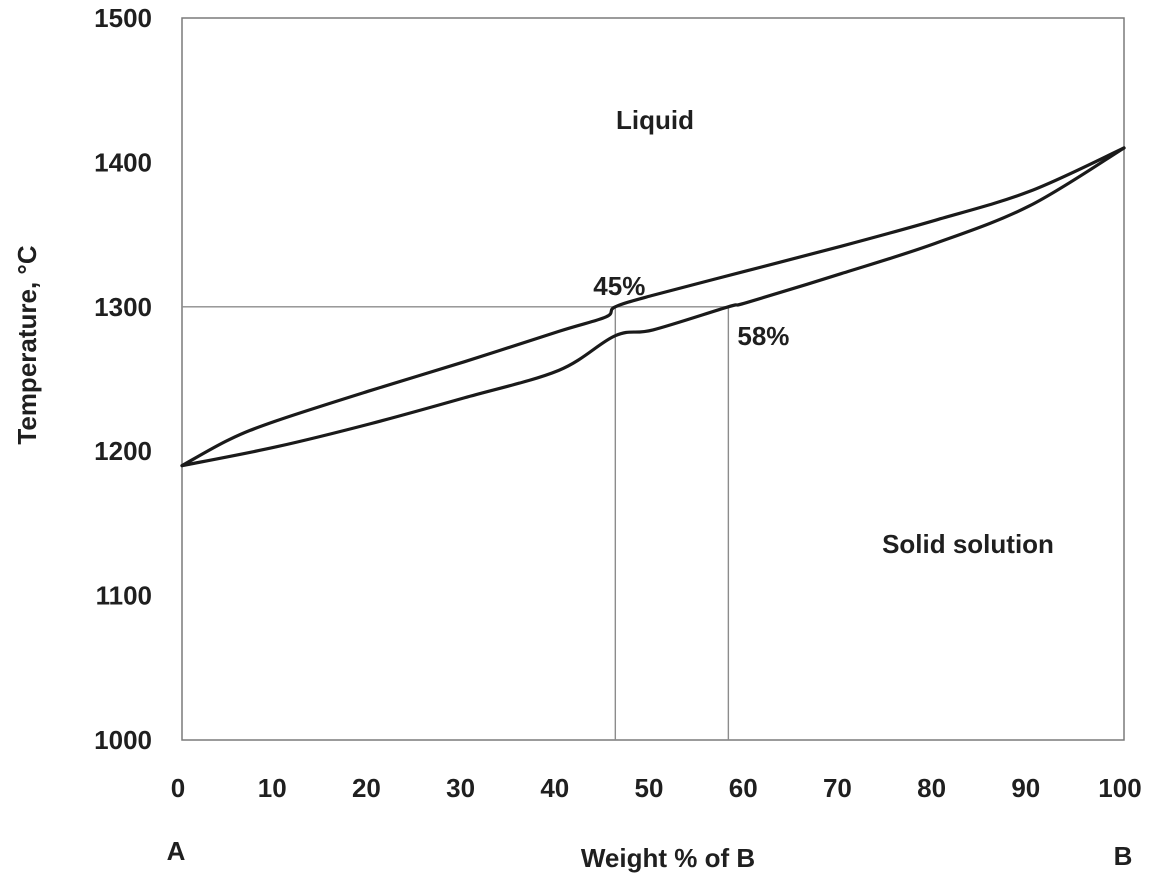 The height and width of the screenshot is (880, 1149). I want to click on region-label-solid-solution: Solid solution, so click(968, 544).